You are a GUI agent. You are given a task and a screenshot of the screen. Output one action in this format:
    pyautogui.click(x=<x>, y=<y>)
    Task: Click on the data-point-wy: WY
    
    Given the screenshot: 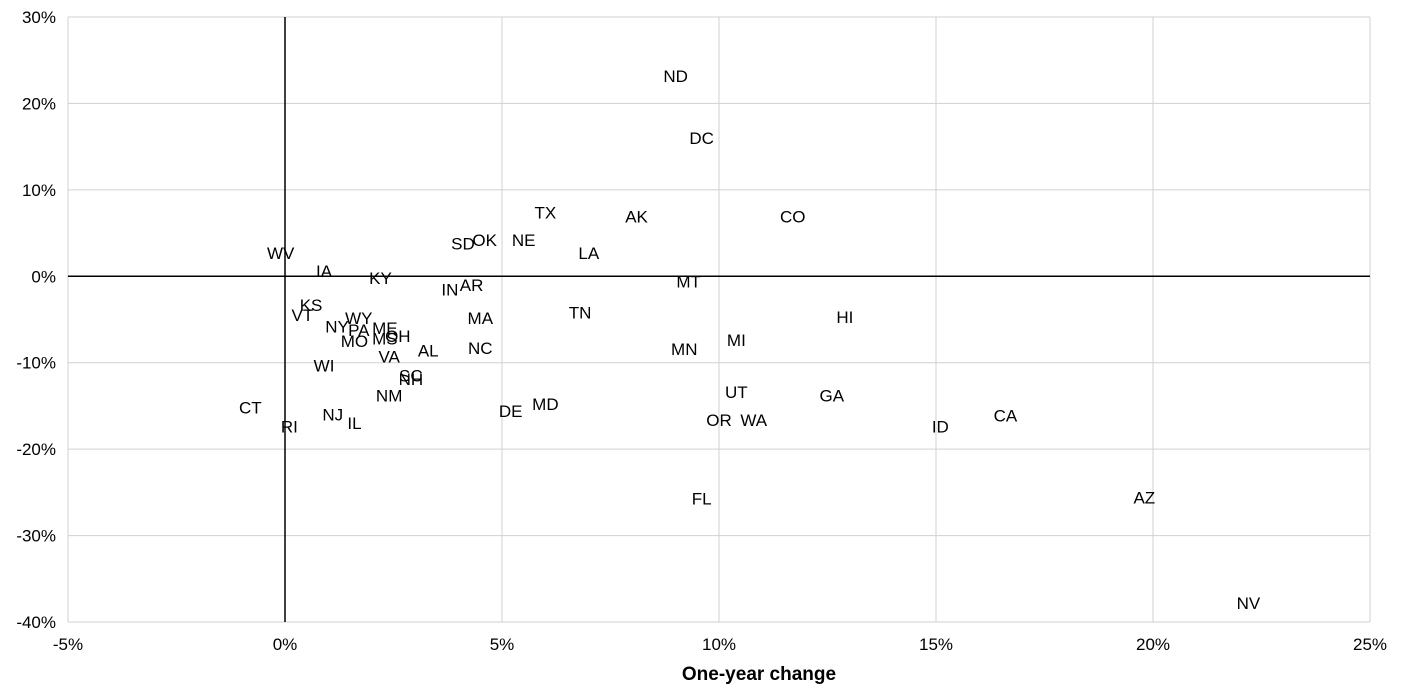 What is the action you would take?
    pyautogui.click(x=358, y=318)
    